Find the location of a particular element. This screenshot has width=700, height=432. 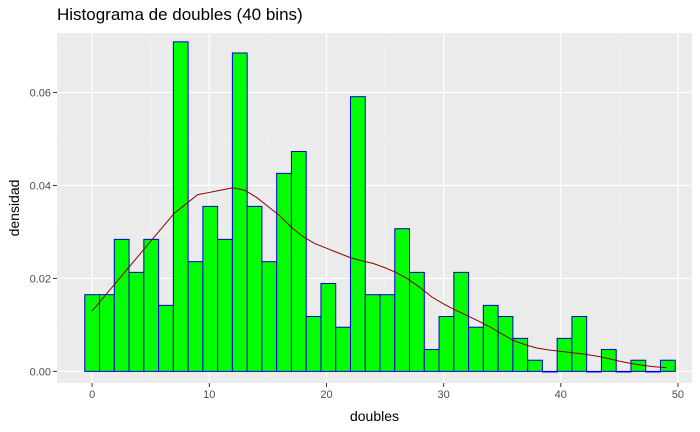

y-tick-label: 0.00 is located at coordinates (40, 372).